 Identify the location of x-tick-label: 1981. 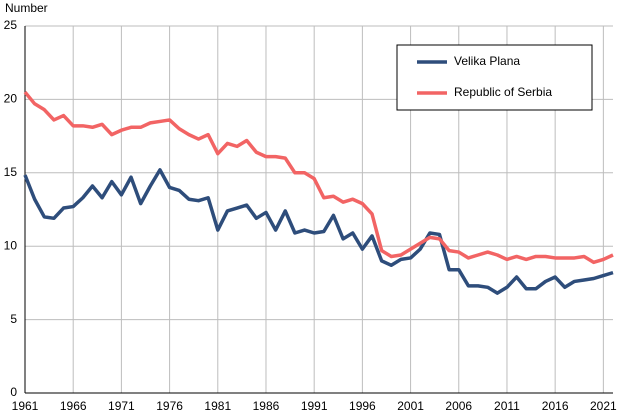
(217, 406).